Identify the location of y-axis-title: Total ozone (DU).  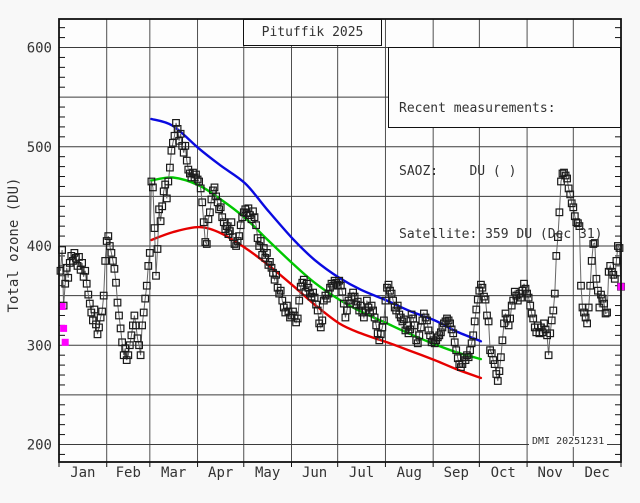
(14, 245).